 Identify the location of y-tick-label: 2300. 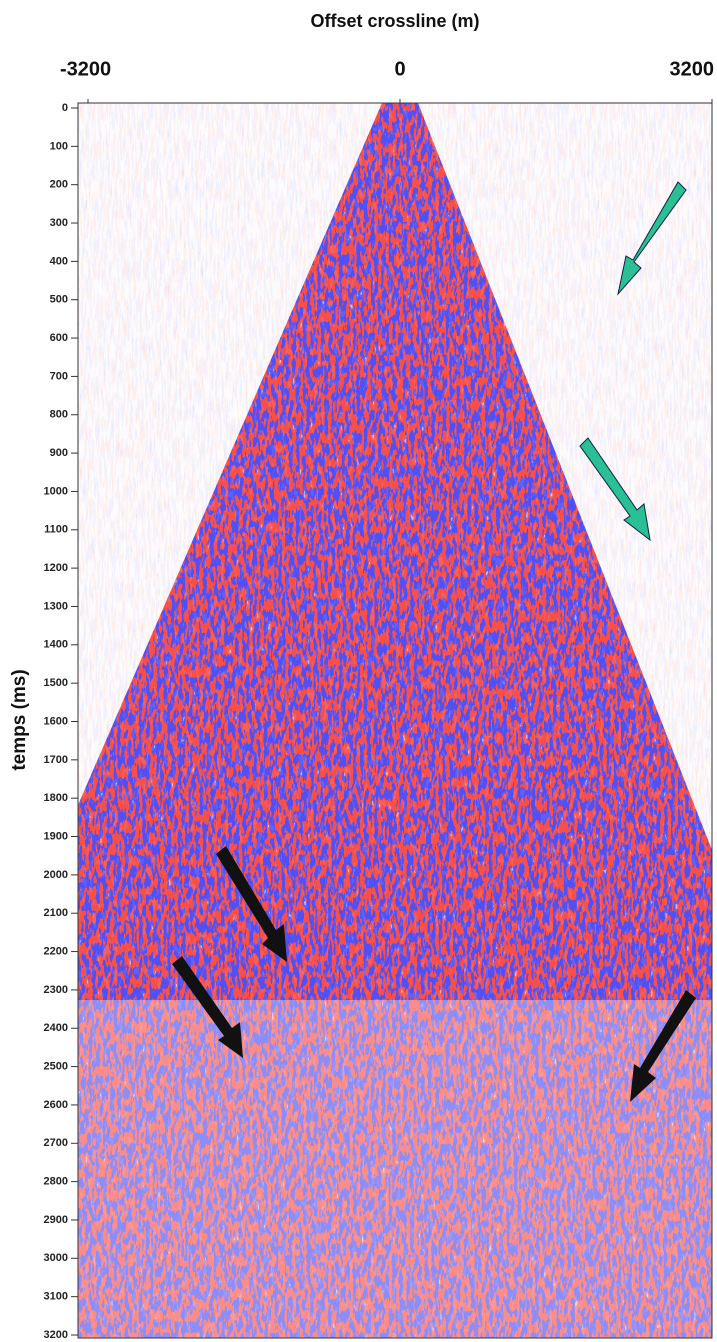
(56, 990).